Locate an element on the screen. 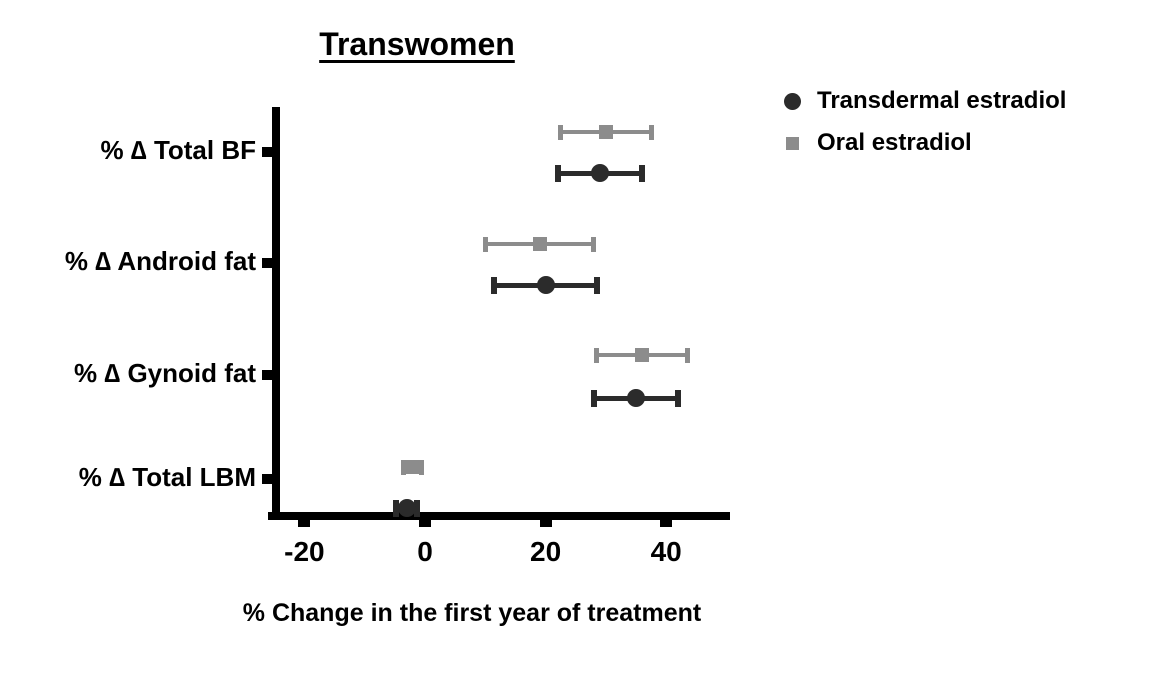 Image resolution: width=1153 pixels, height=680 pixels. legend-item-transdermal: Transdermal estradiol is located at coordinates (924, 101).